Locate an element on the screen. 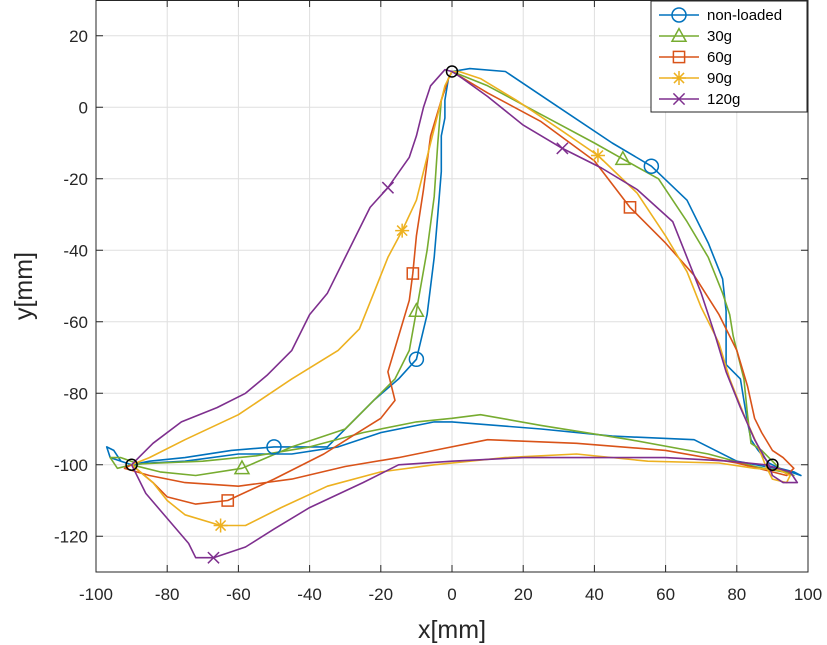 The image size is (827, 645). y-tick-label: -40 is located at coordinates (75, 250).